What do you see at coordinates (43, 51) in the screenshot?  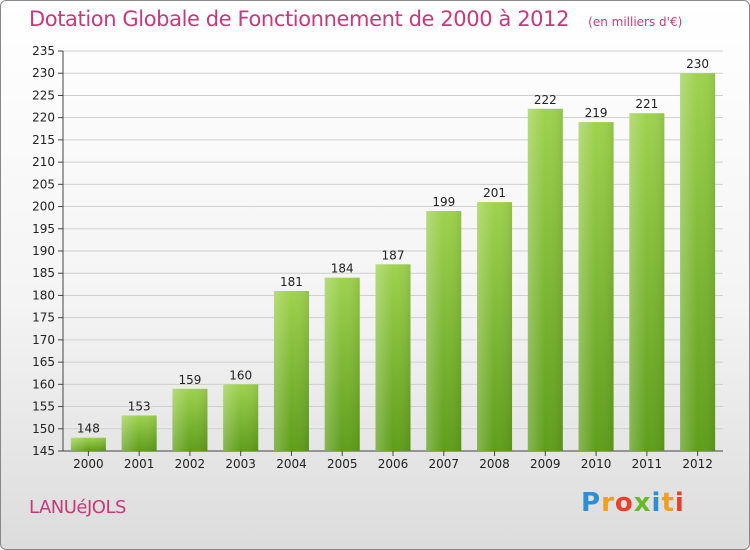 I see `y-tick-label: 235` at bounding box center [43, 51].